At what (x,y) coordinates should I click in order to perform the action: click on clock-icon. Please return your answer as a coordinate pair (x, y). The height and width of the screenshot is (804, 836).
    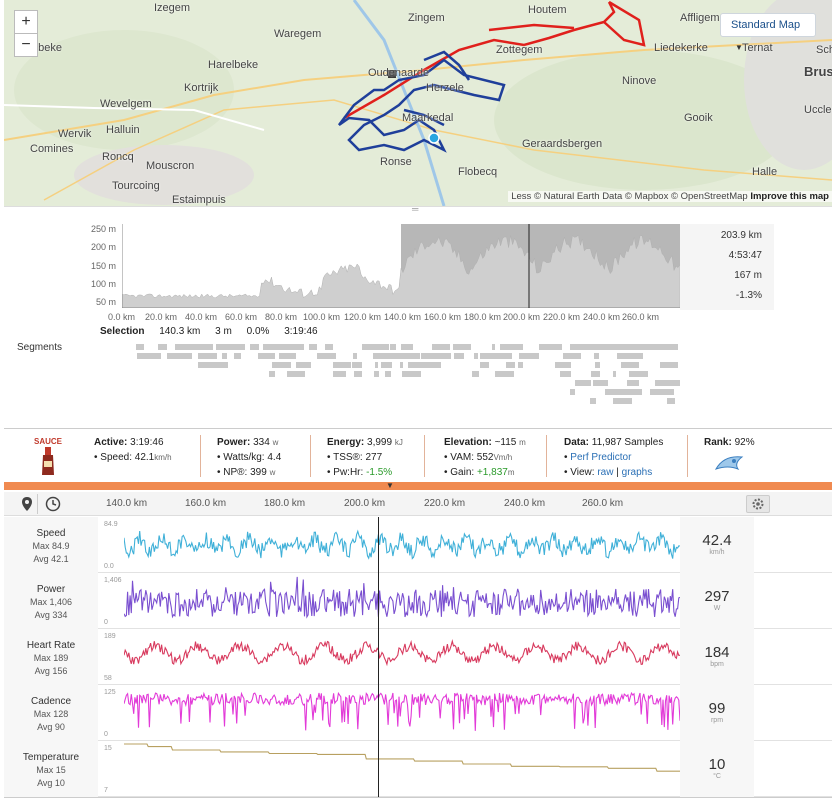
    Looking at the image, I should click on (53, 504).